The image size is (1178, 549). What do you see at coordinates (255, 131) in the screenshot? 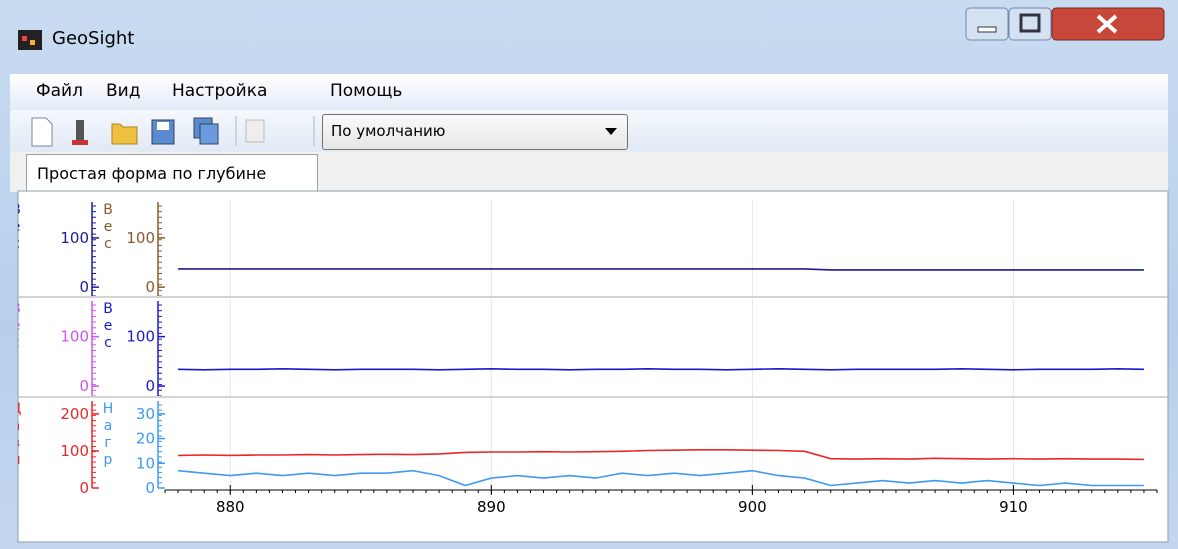
I see `copy-icon` at bounding box center [255, 131].